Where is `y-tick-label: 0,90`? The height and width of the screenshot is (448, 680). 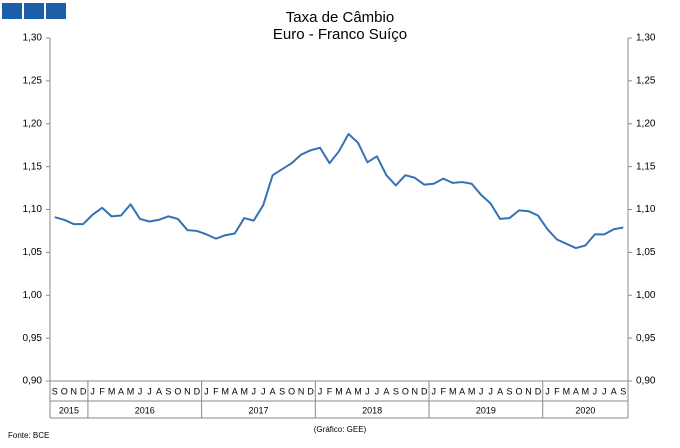
y-tick-label: 0,90 is located at coordinates (33, 381).